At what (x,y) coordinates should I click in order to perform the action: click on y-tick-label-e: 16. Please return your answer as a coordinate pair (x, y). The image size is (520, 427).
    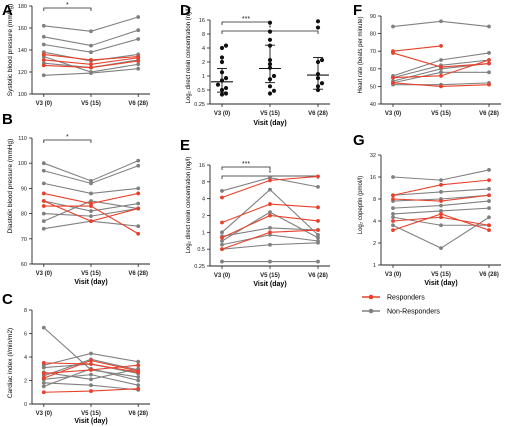
    Looking at the image, I should click on (202, 166).